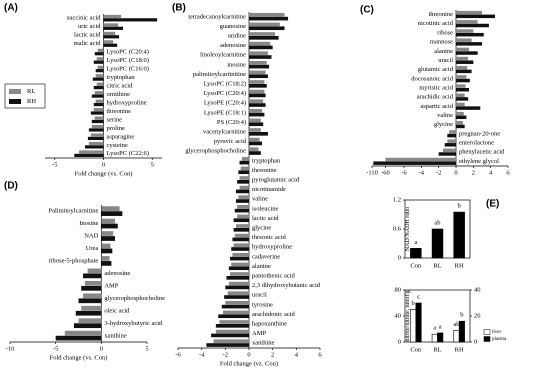 The width and height of the screenshot is (535, 372). Describe the element at coordinates (436, 106) in the screenshot. I see `category-label: aspartic acid` at that location.